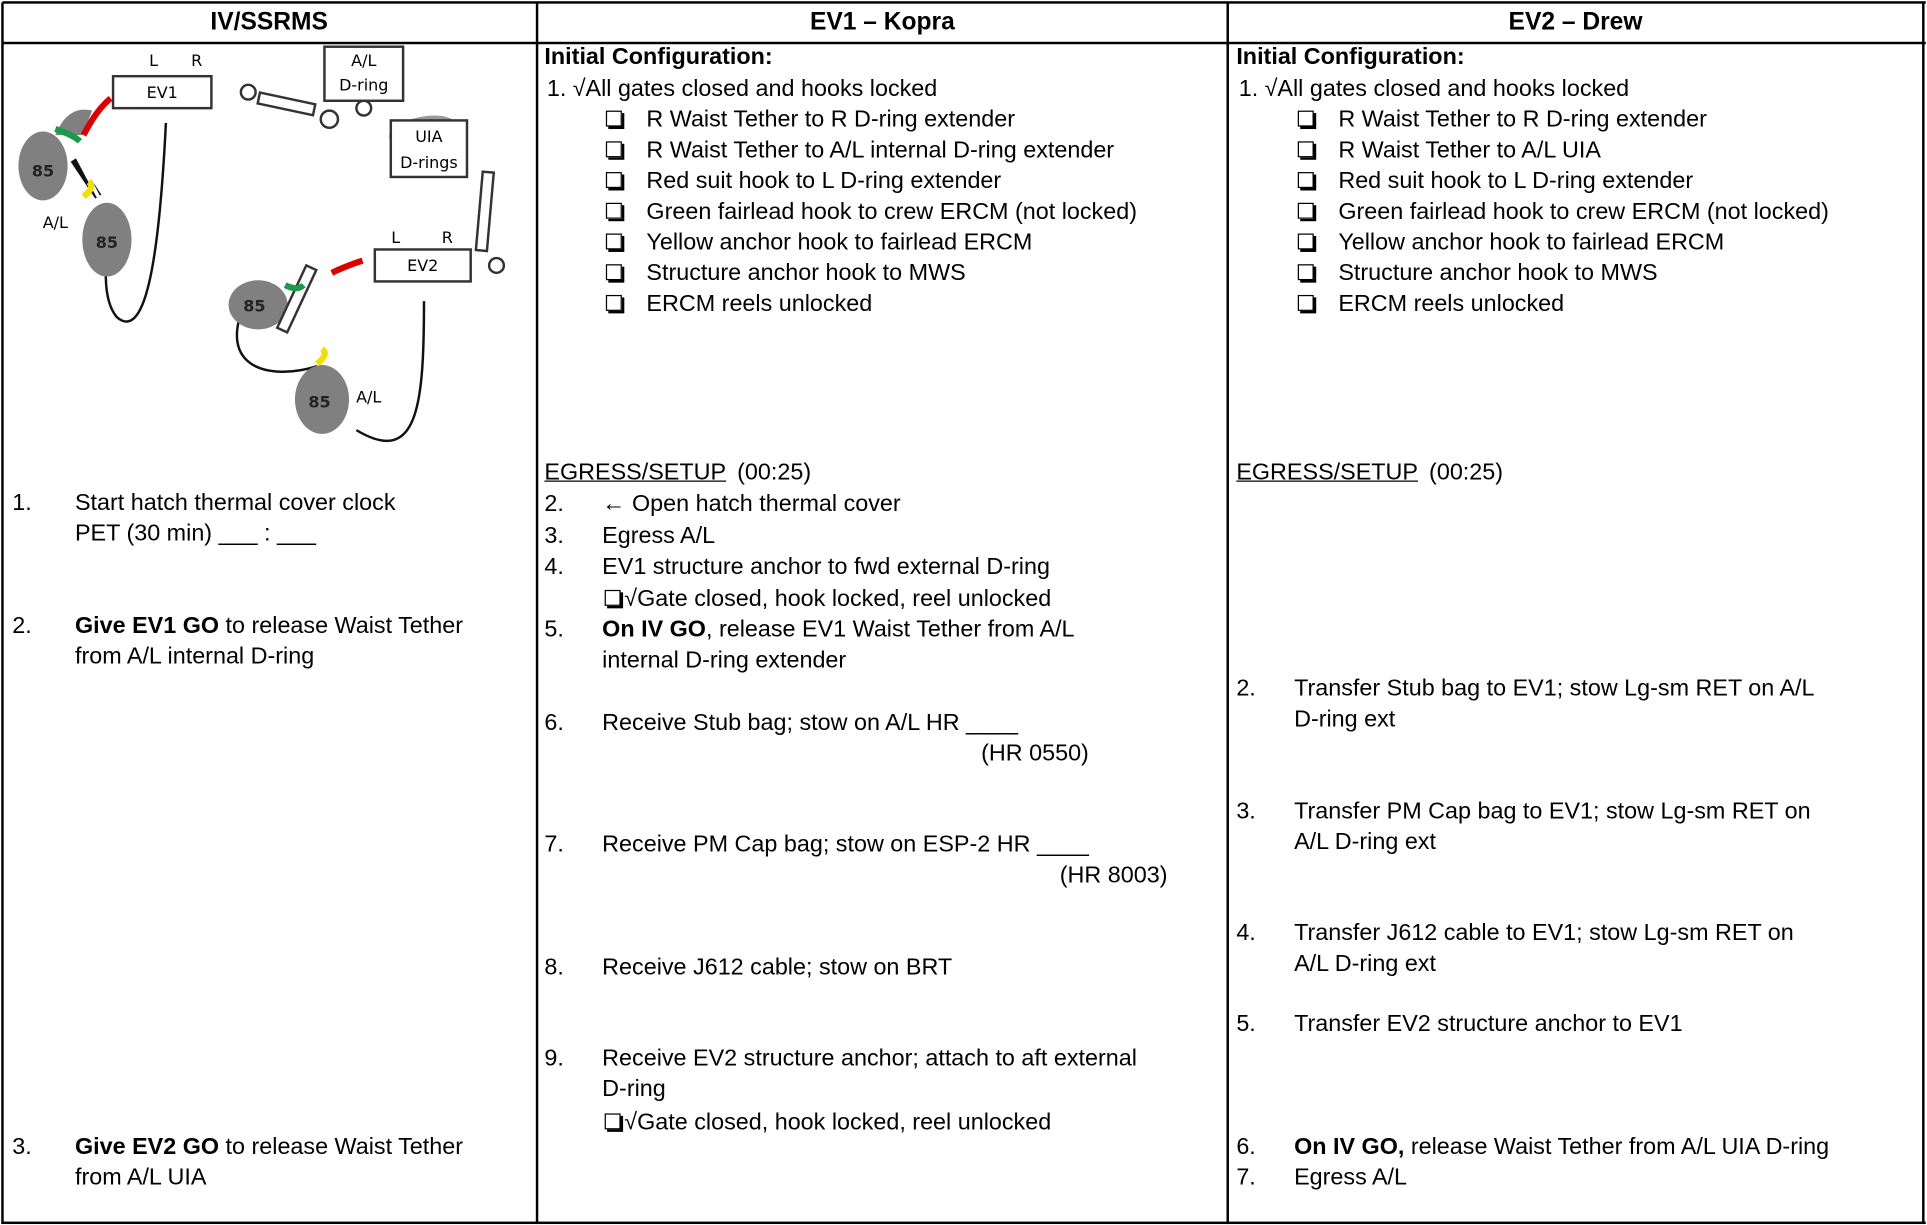 The height and width of the screenshot is (1225, 1927). What do you see at coordinates (554, 566) in the screenshot?
I see `step-number: 4.` at bounding box center [554, 566].